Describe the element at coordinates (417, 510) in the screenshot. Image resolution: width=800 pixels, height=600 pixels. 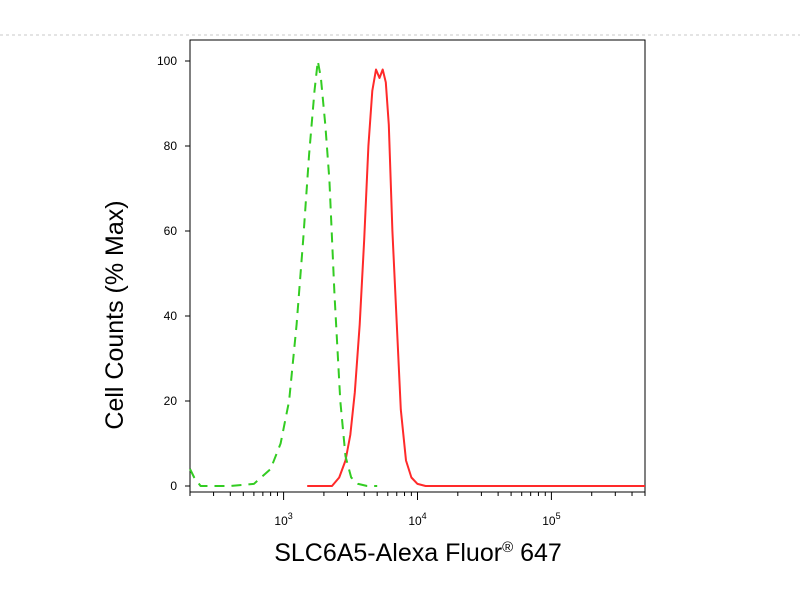
I see `x-axis: 10³ 10⁴ 10⁵` at that location.